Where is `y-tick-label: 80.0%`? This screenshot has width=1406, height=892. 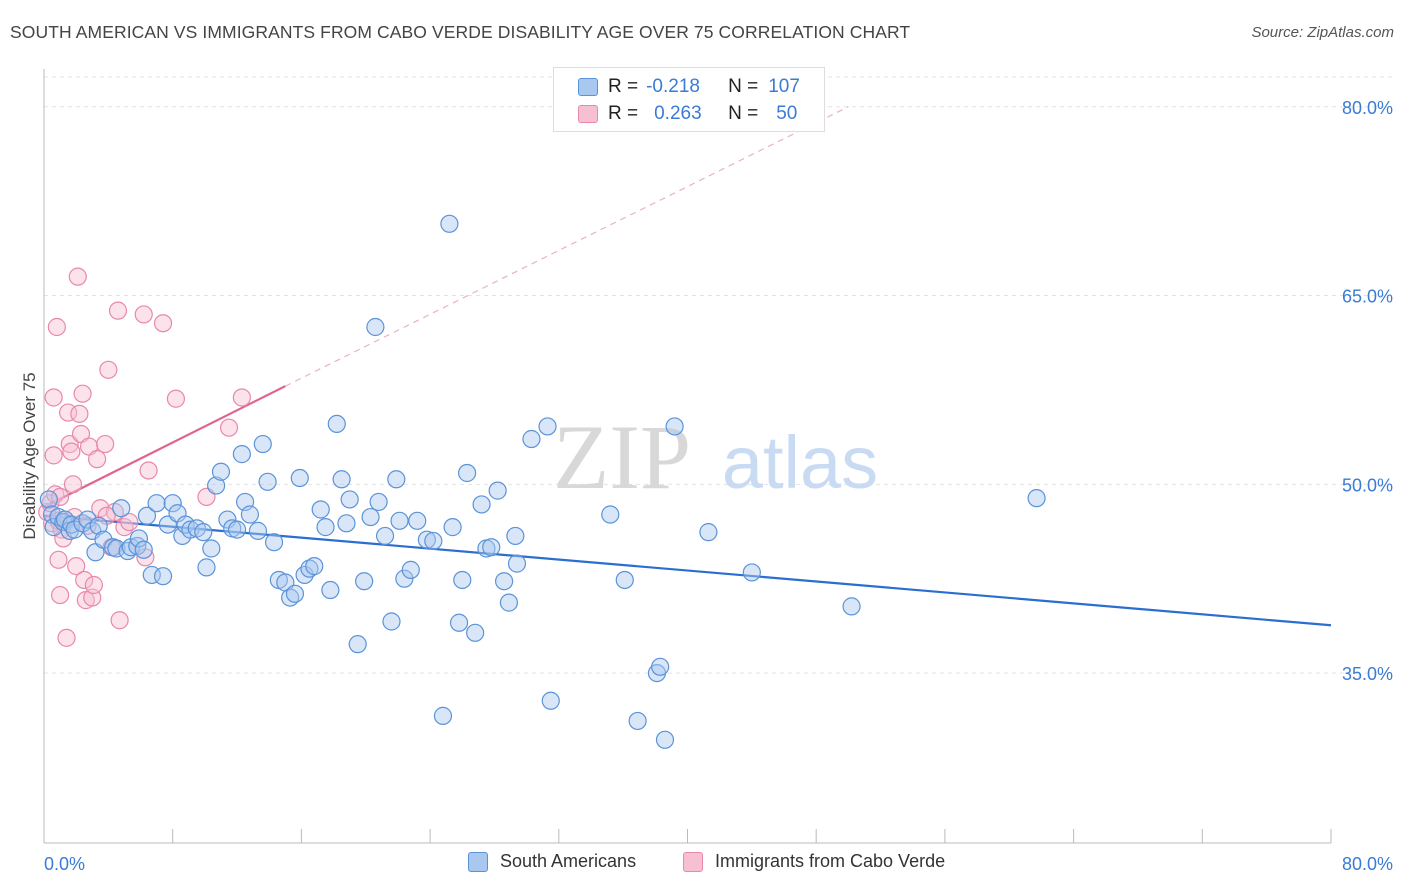 y-tick-label: 80.0% is located at coordinates (1367, 108).